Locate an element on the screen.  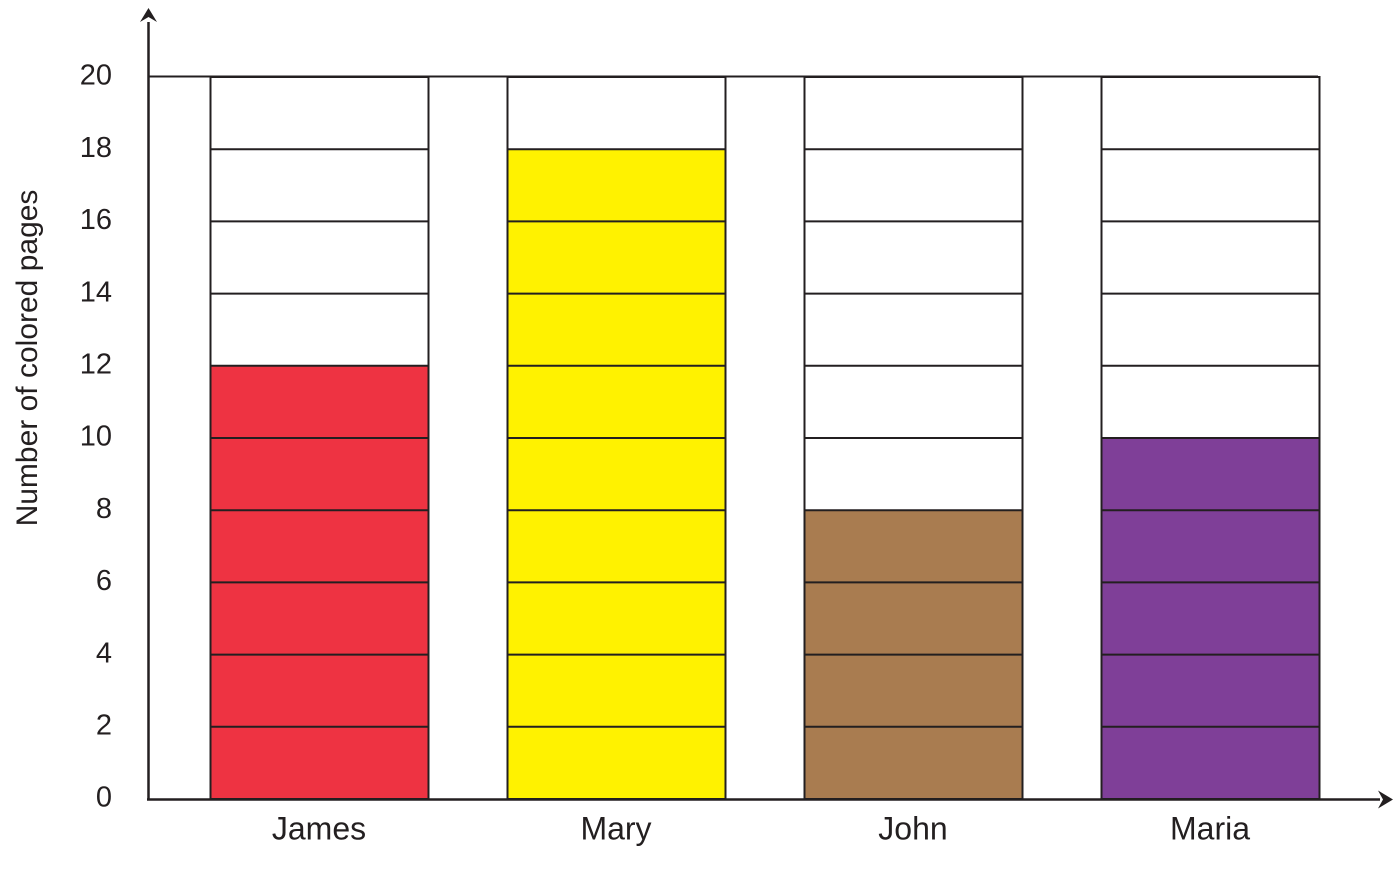
y-tick-labels: 0 2 4 6 8 10 12 14 16 18 20 is located at coordinates (96, 437).